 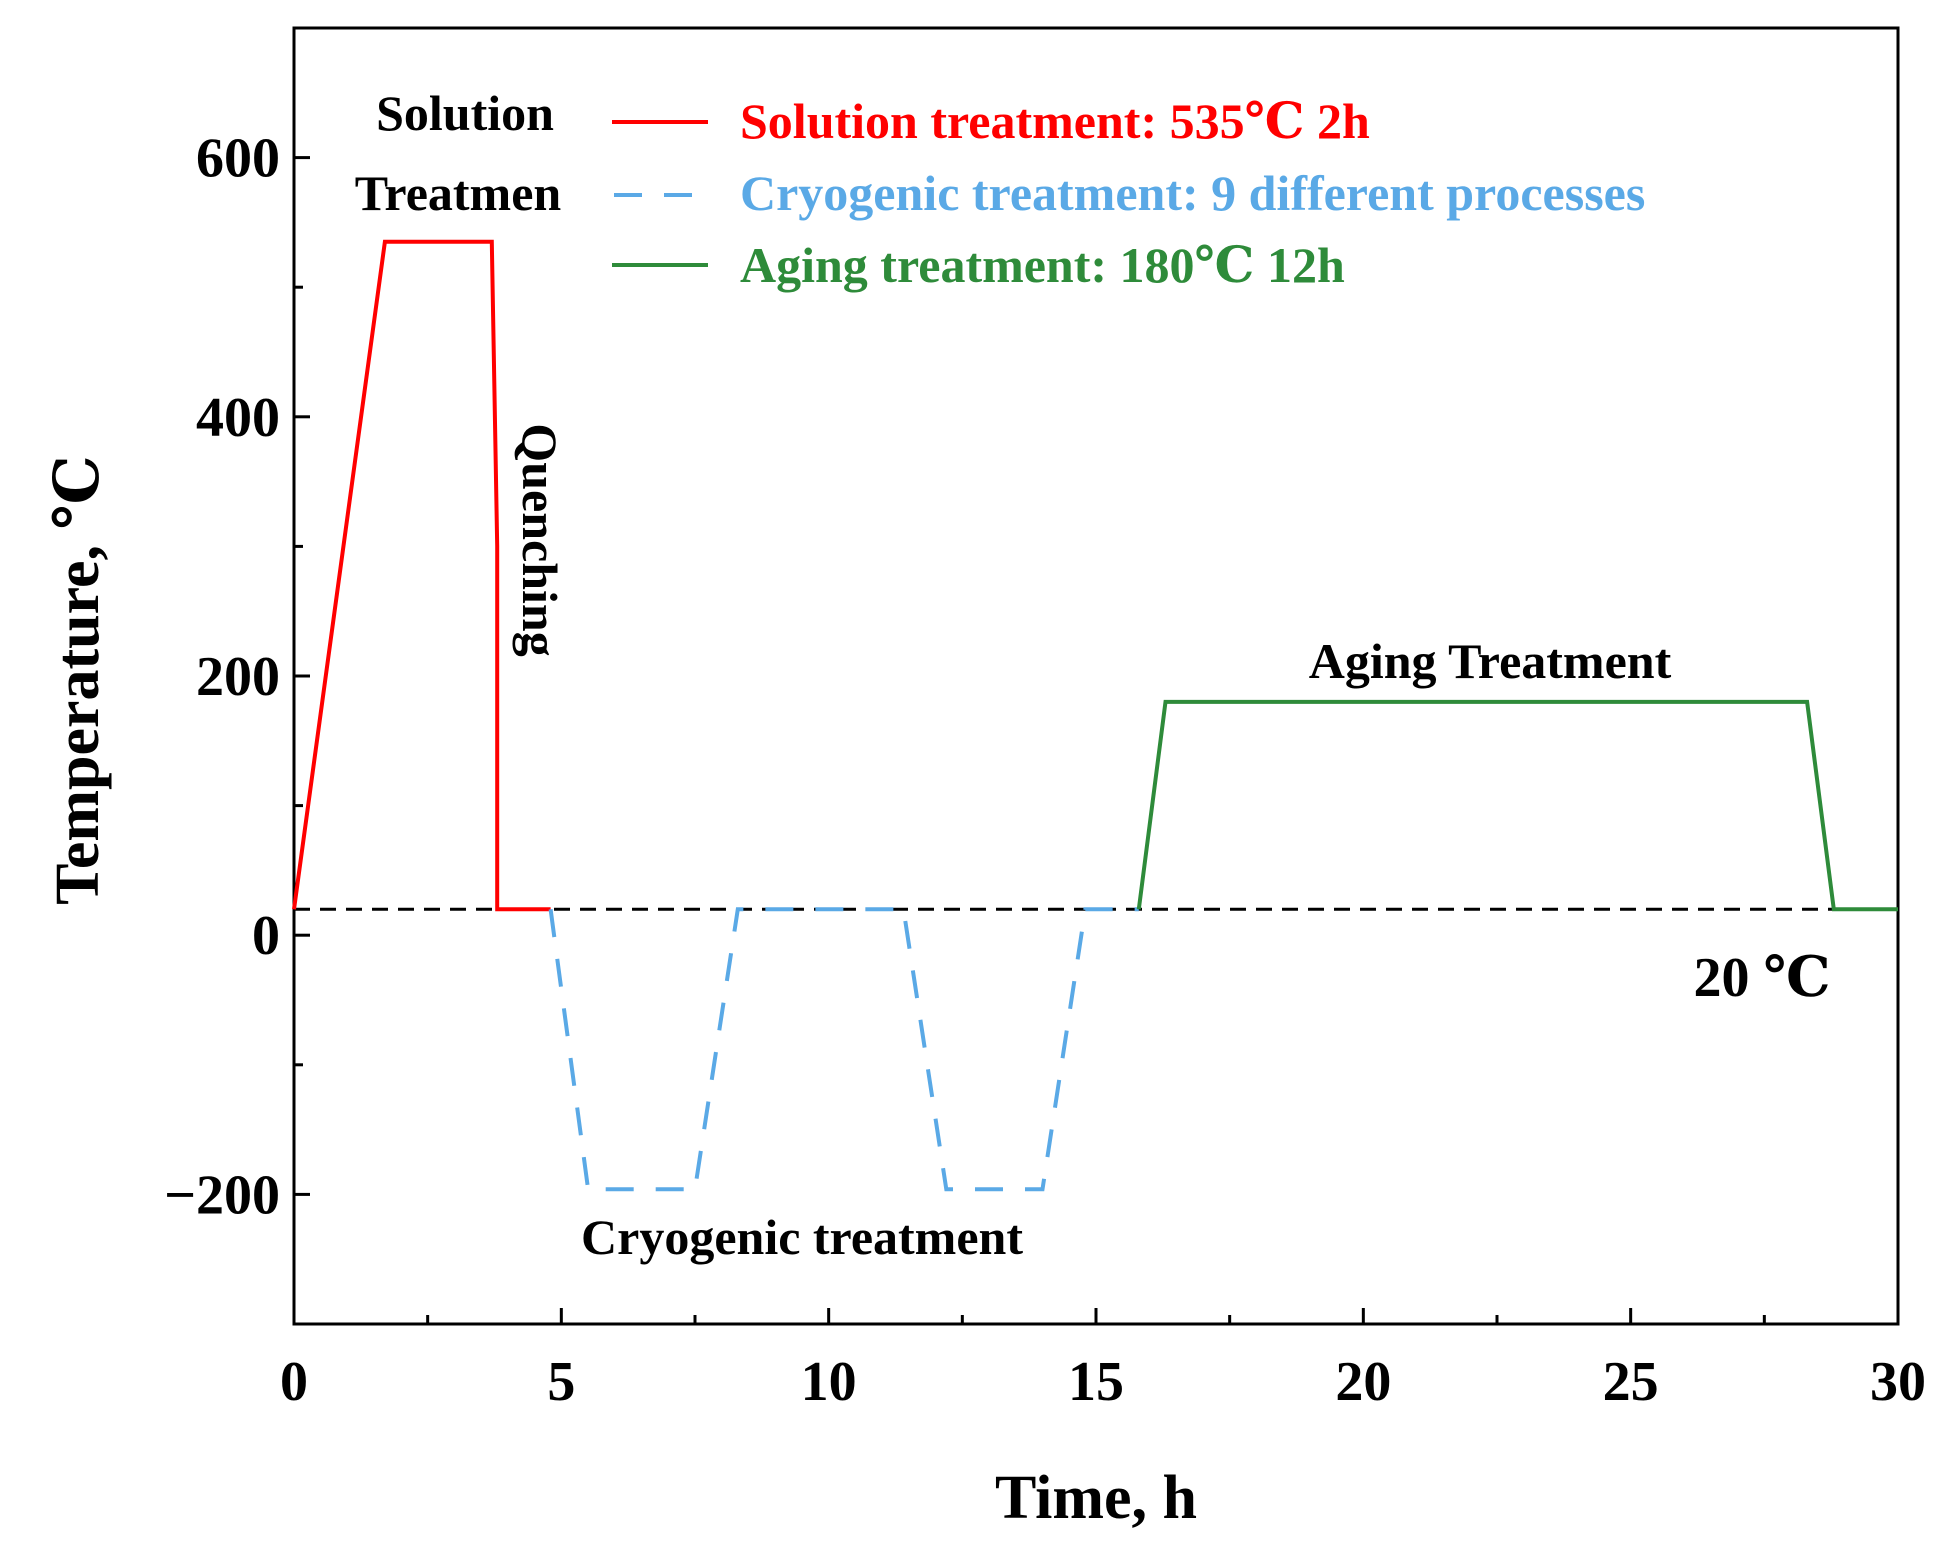 What do you see at coordinates (1042, 265) in the screenshot?
I see `legend-label-aging: Aging treatment: 180℃ 12h` at bounding box center [1042, 265].